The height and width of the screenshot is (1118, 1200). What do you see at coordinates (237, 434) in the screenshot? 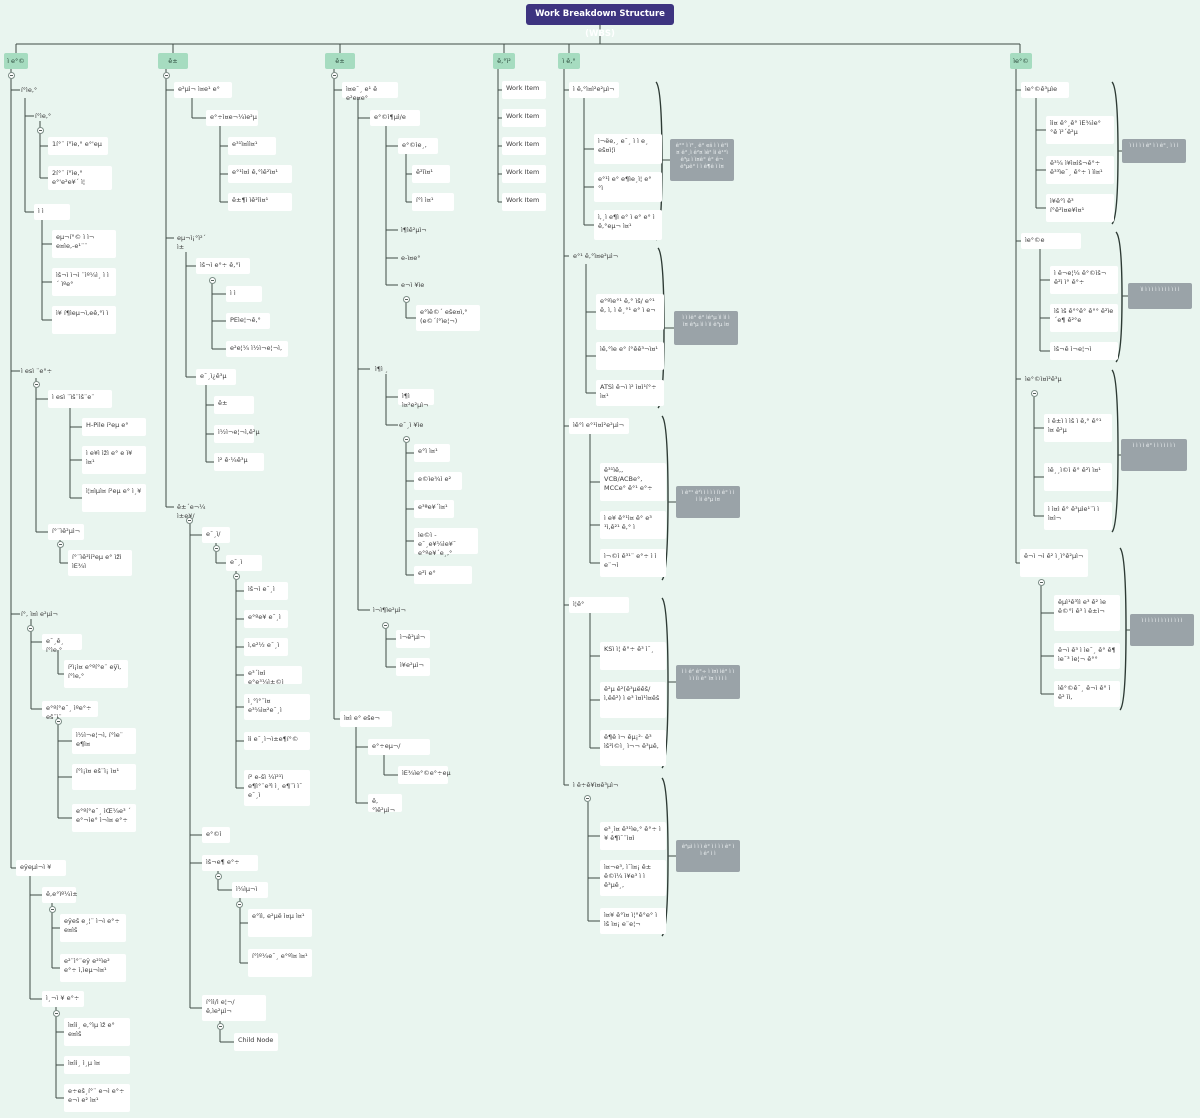
I see `leaf-node: ì½ì¬e¦¬ì,ê²µ` at bounding box center [237, 434].